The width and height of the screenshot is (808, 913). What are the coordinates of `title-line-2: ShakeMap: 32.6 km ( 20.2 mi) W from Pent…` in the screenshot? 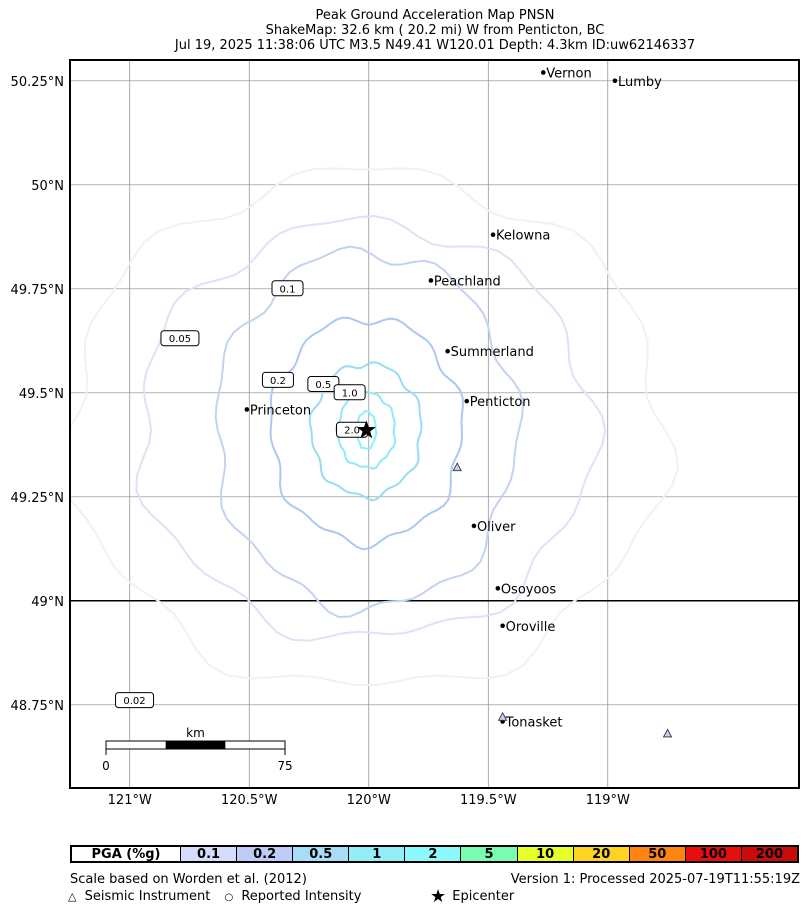 It's located at (435, 30).